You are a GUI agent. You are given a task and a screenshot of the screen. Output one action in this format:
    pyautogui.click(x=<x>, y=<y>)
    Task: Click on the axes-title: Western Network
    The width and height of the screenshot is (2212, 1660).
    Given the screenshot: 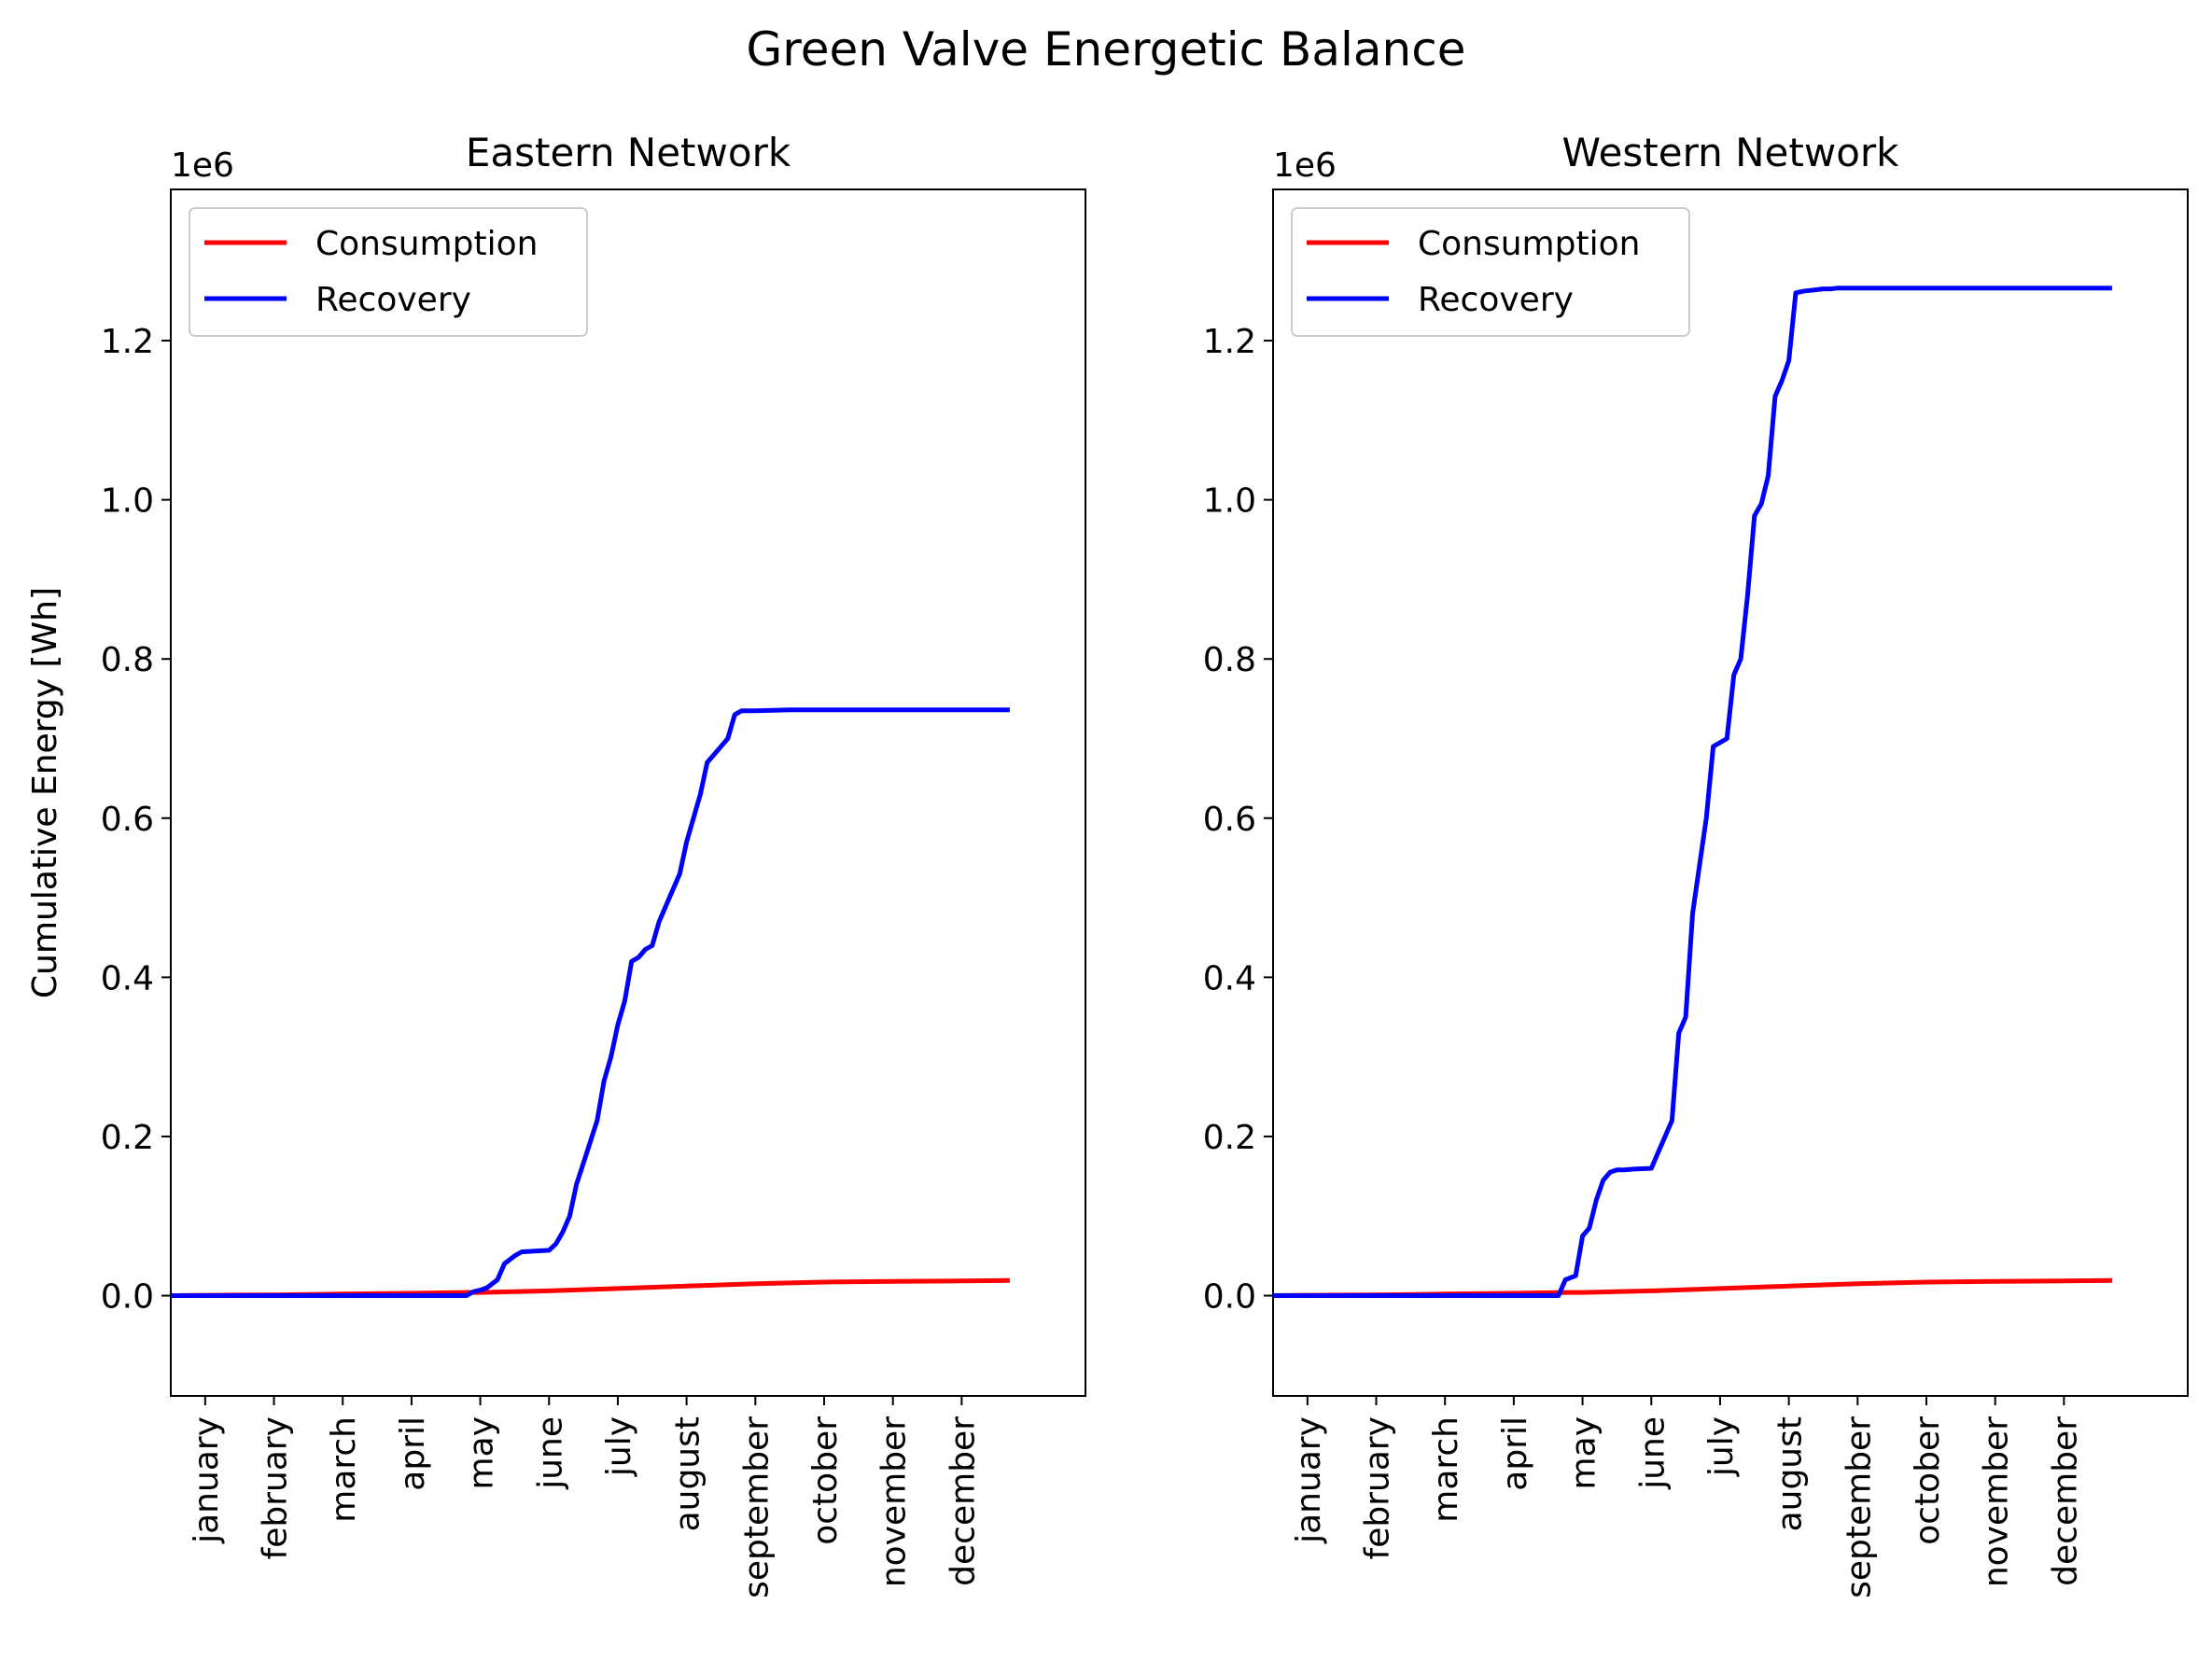 What is the action you would take?
    pyautogui.click(x=1731, y=152)
    